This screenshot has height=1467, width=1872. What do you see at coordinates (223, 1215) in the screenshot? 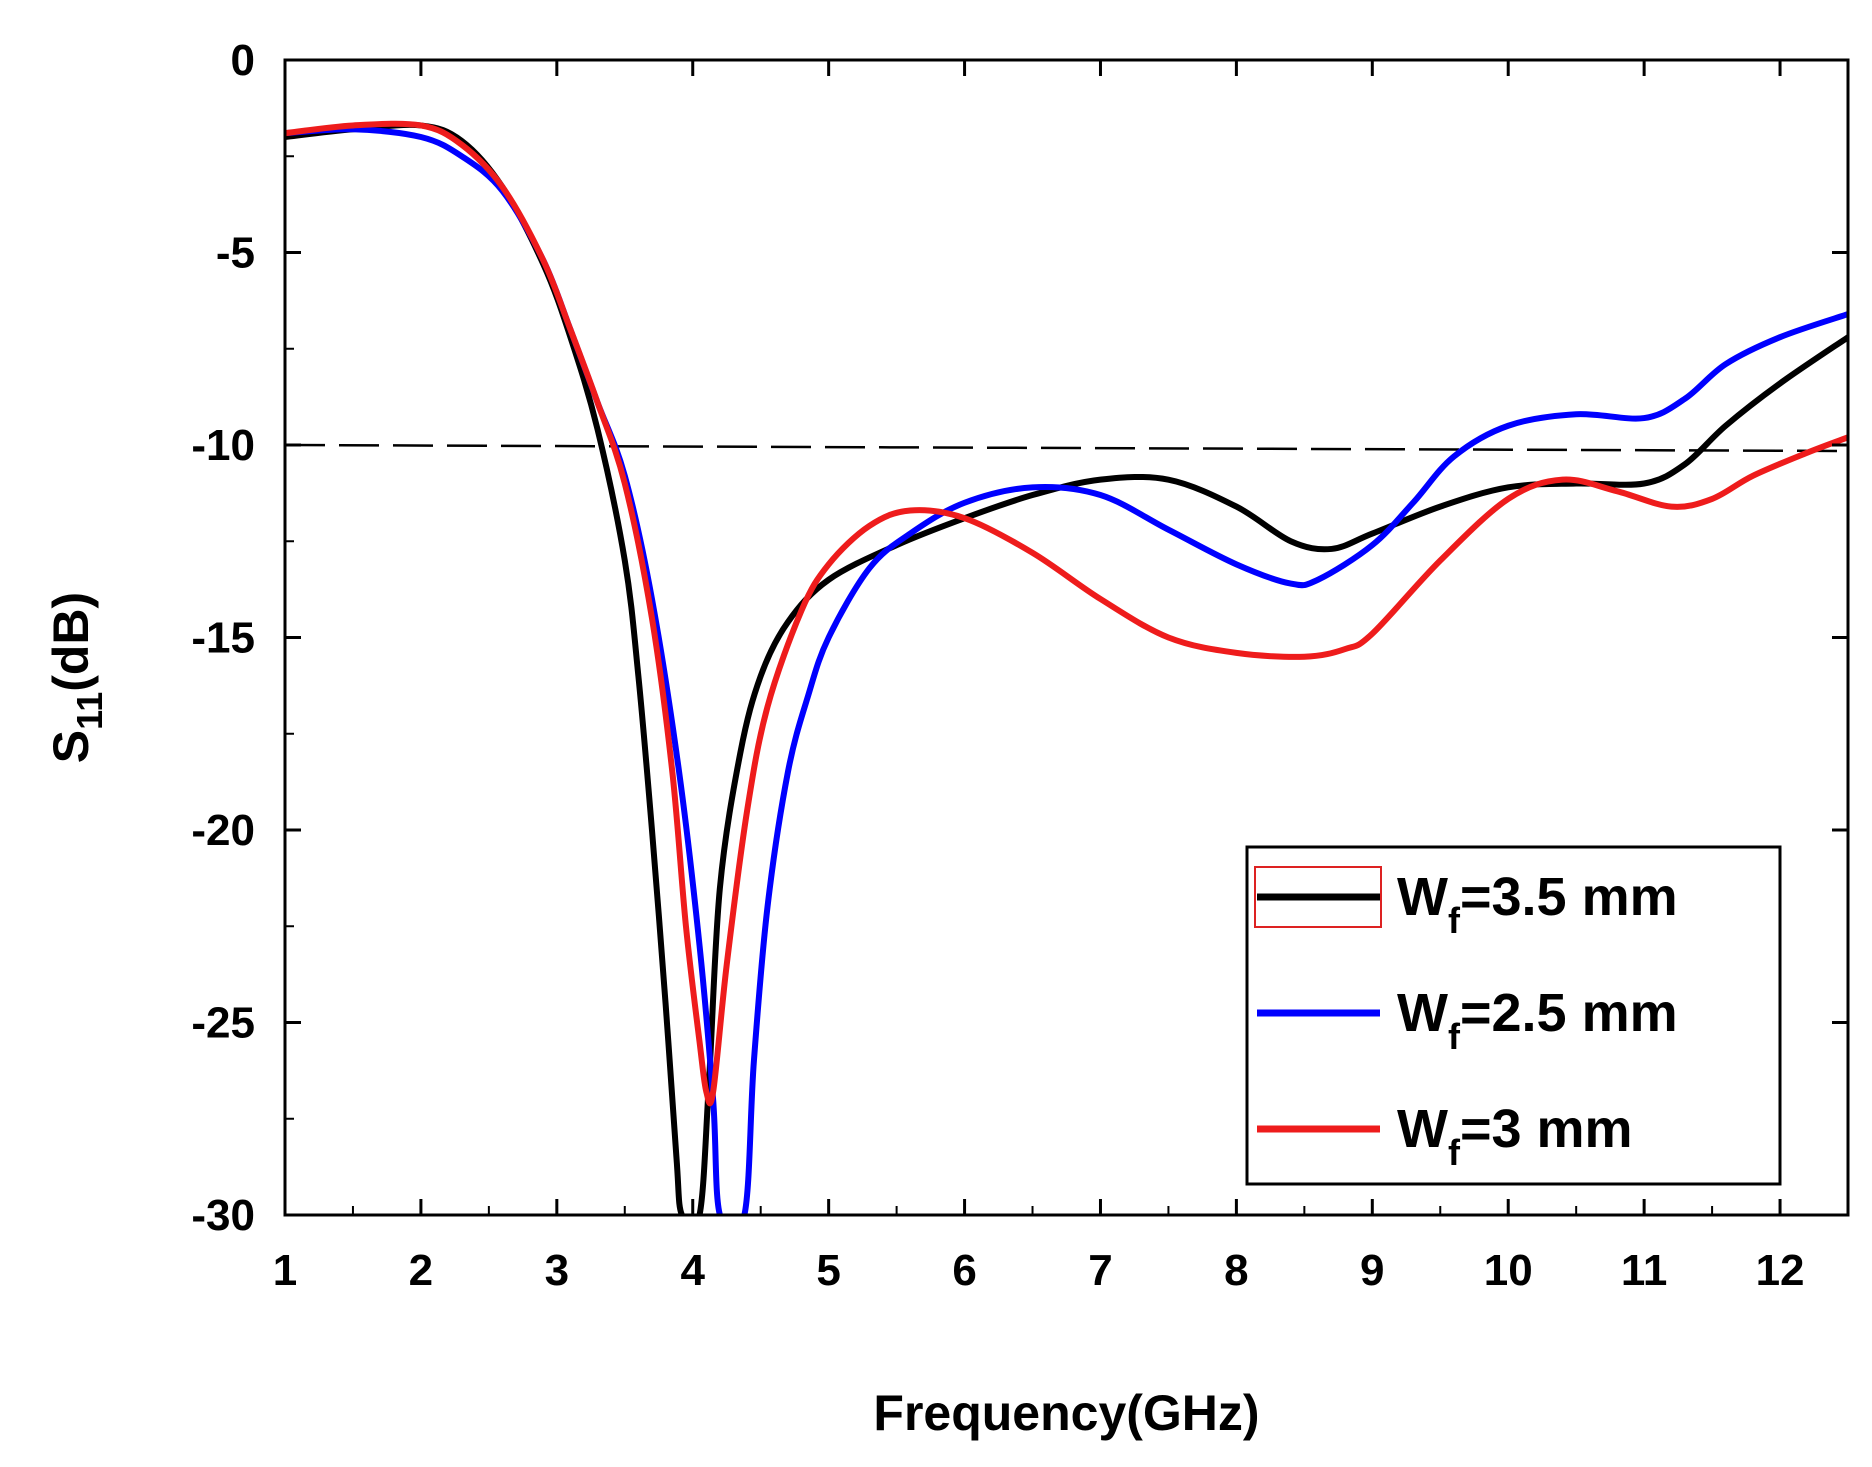
I see `y-tick-label: -30` at bounding box center [223, 1215].